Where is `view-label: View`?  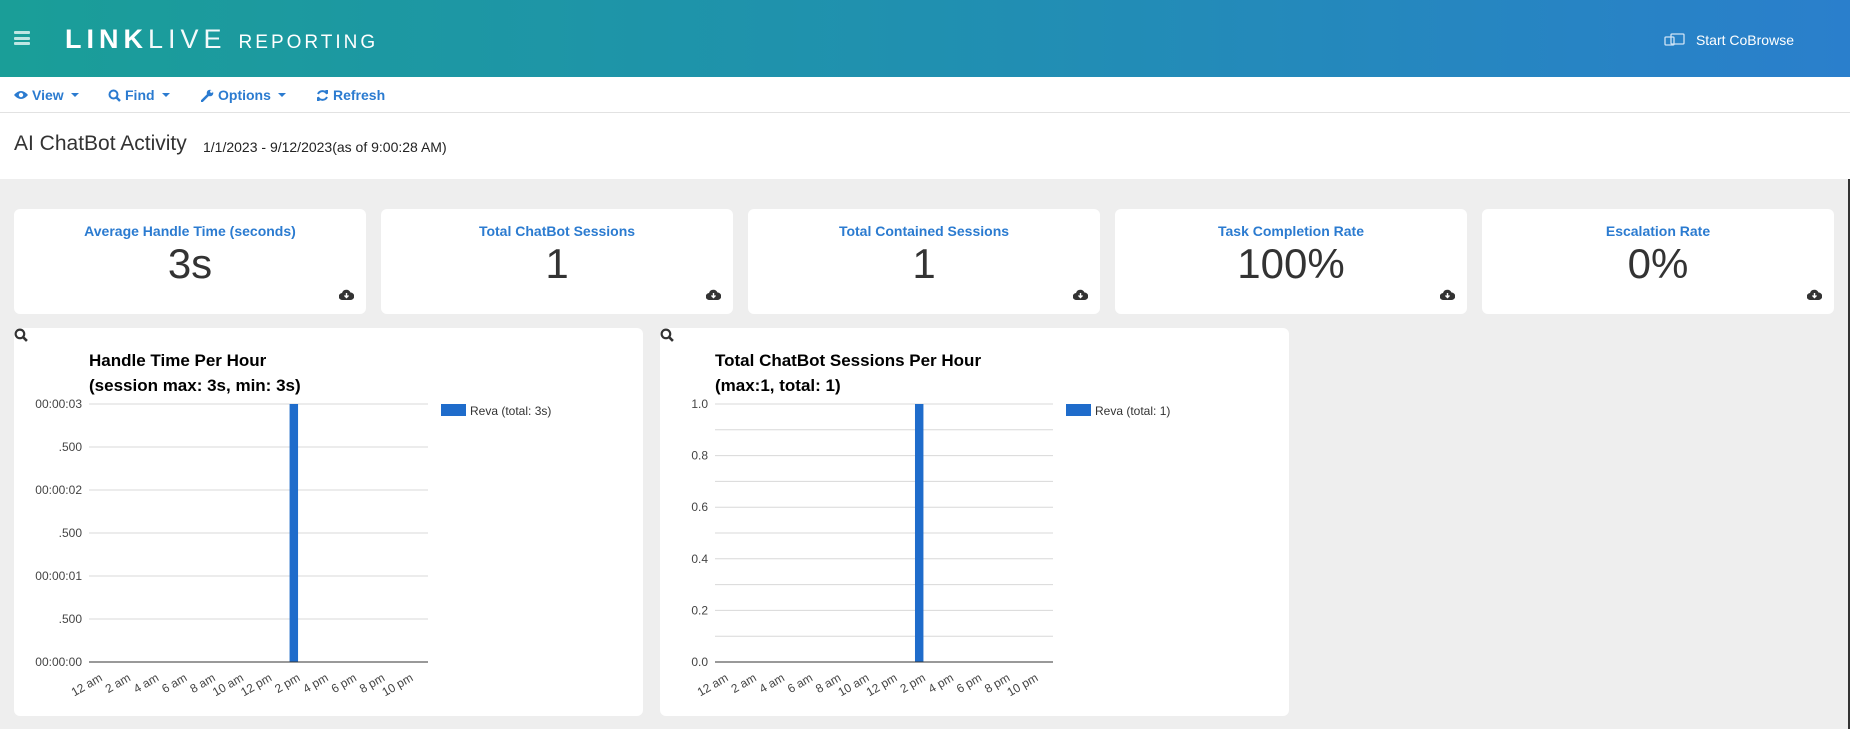
view-label: View is located at coordinates (48, 95).